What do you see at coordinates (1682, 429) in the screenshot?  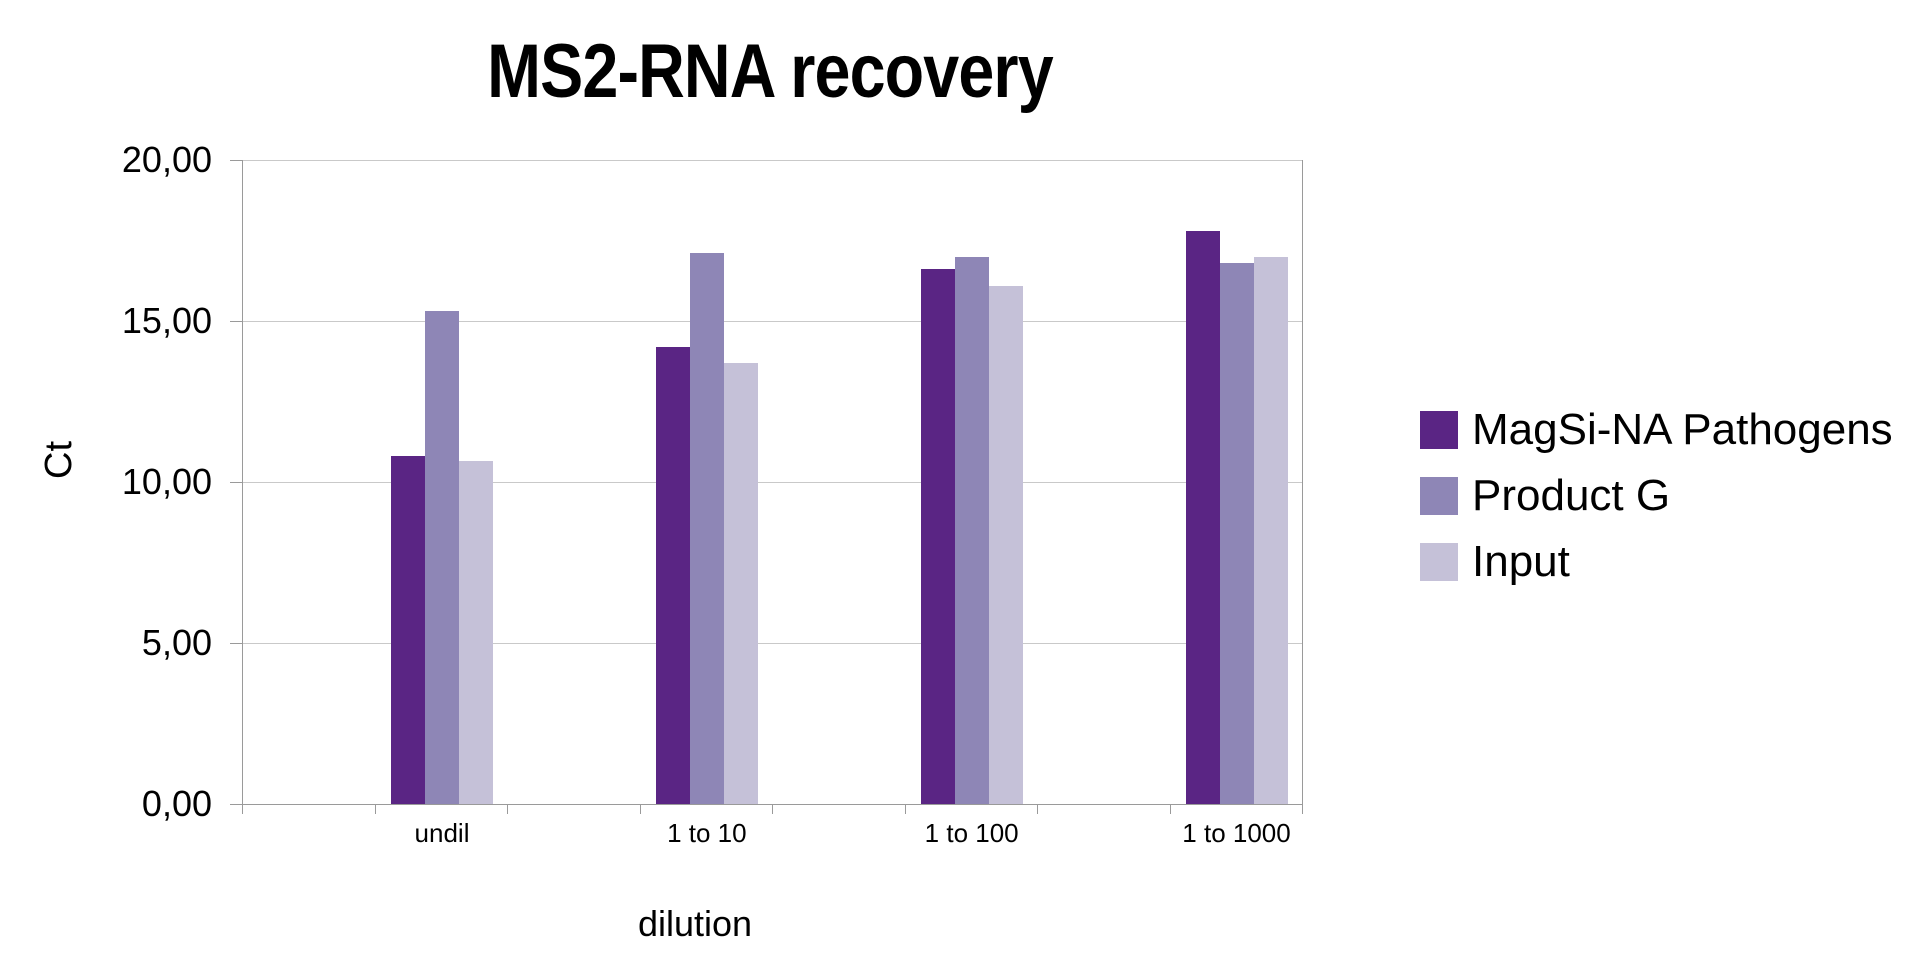 I see `legend-label: MagSi-NA Pathogens` at bounding box center [1682, 429].